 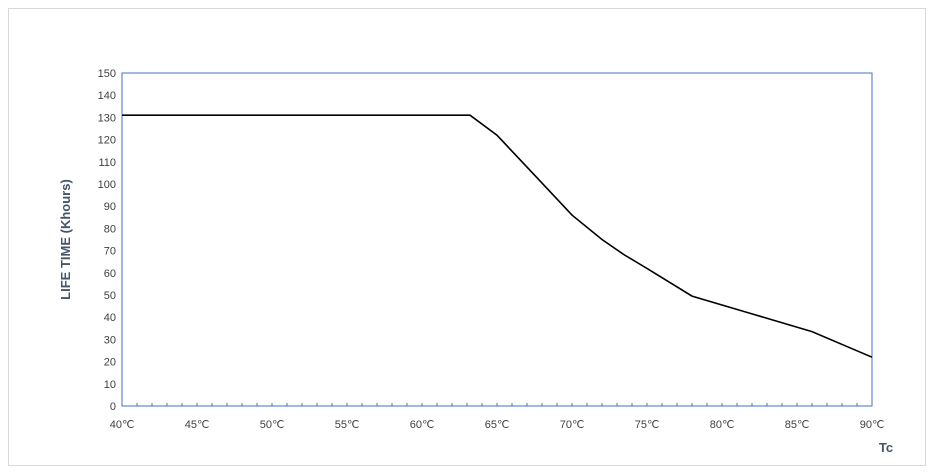 What do you see at coordinates (110, 340) in the screenshot?
I see `y-tick-label: 30` at bounding box center [110, 340].